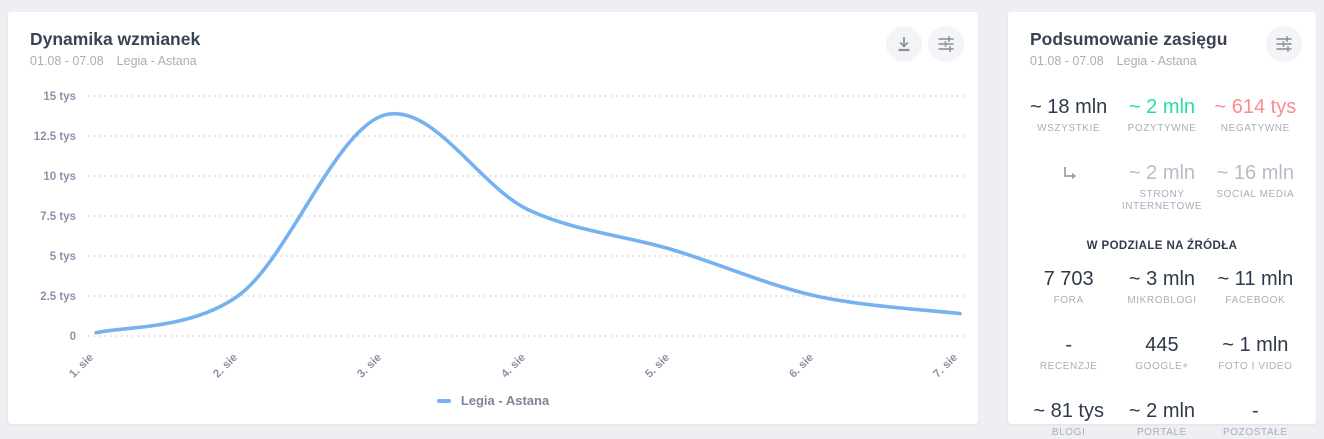 This screenshot has height=439, width=1324. I want to click on stat-value: 445, so click(1162, 345).